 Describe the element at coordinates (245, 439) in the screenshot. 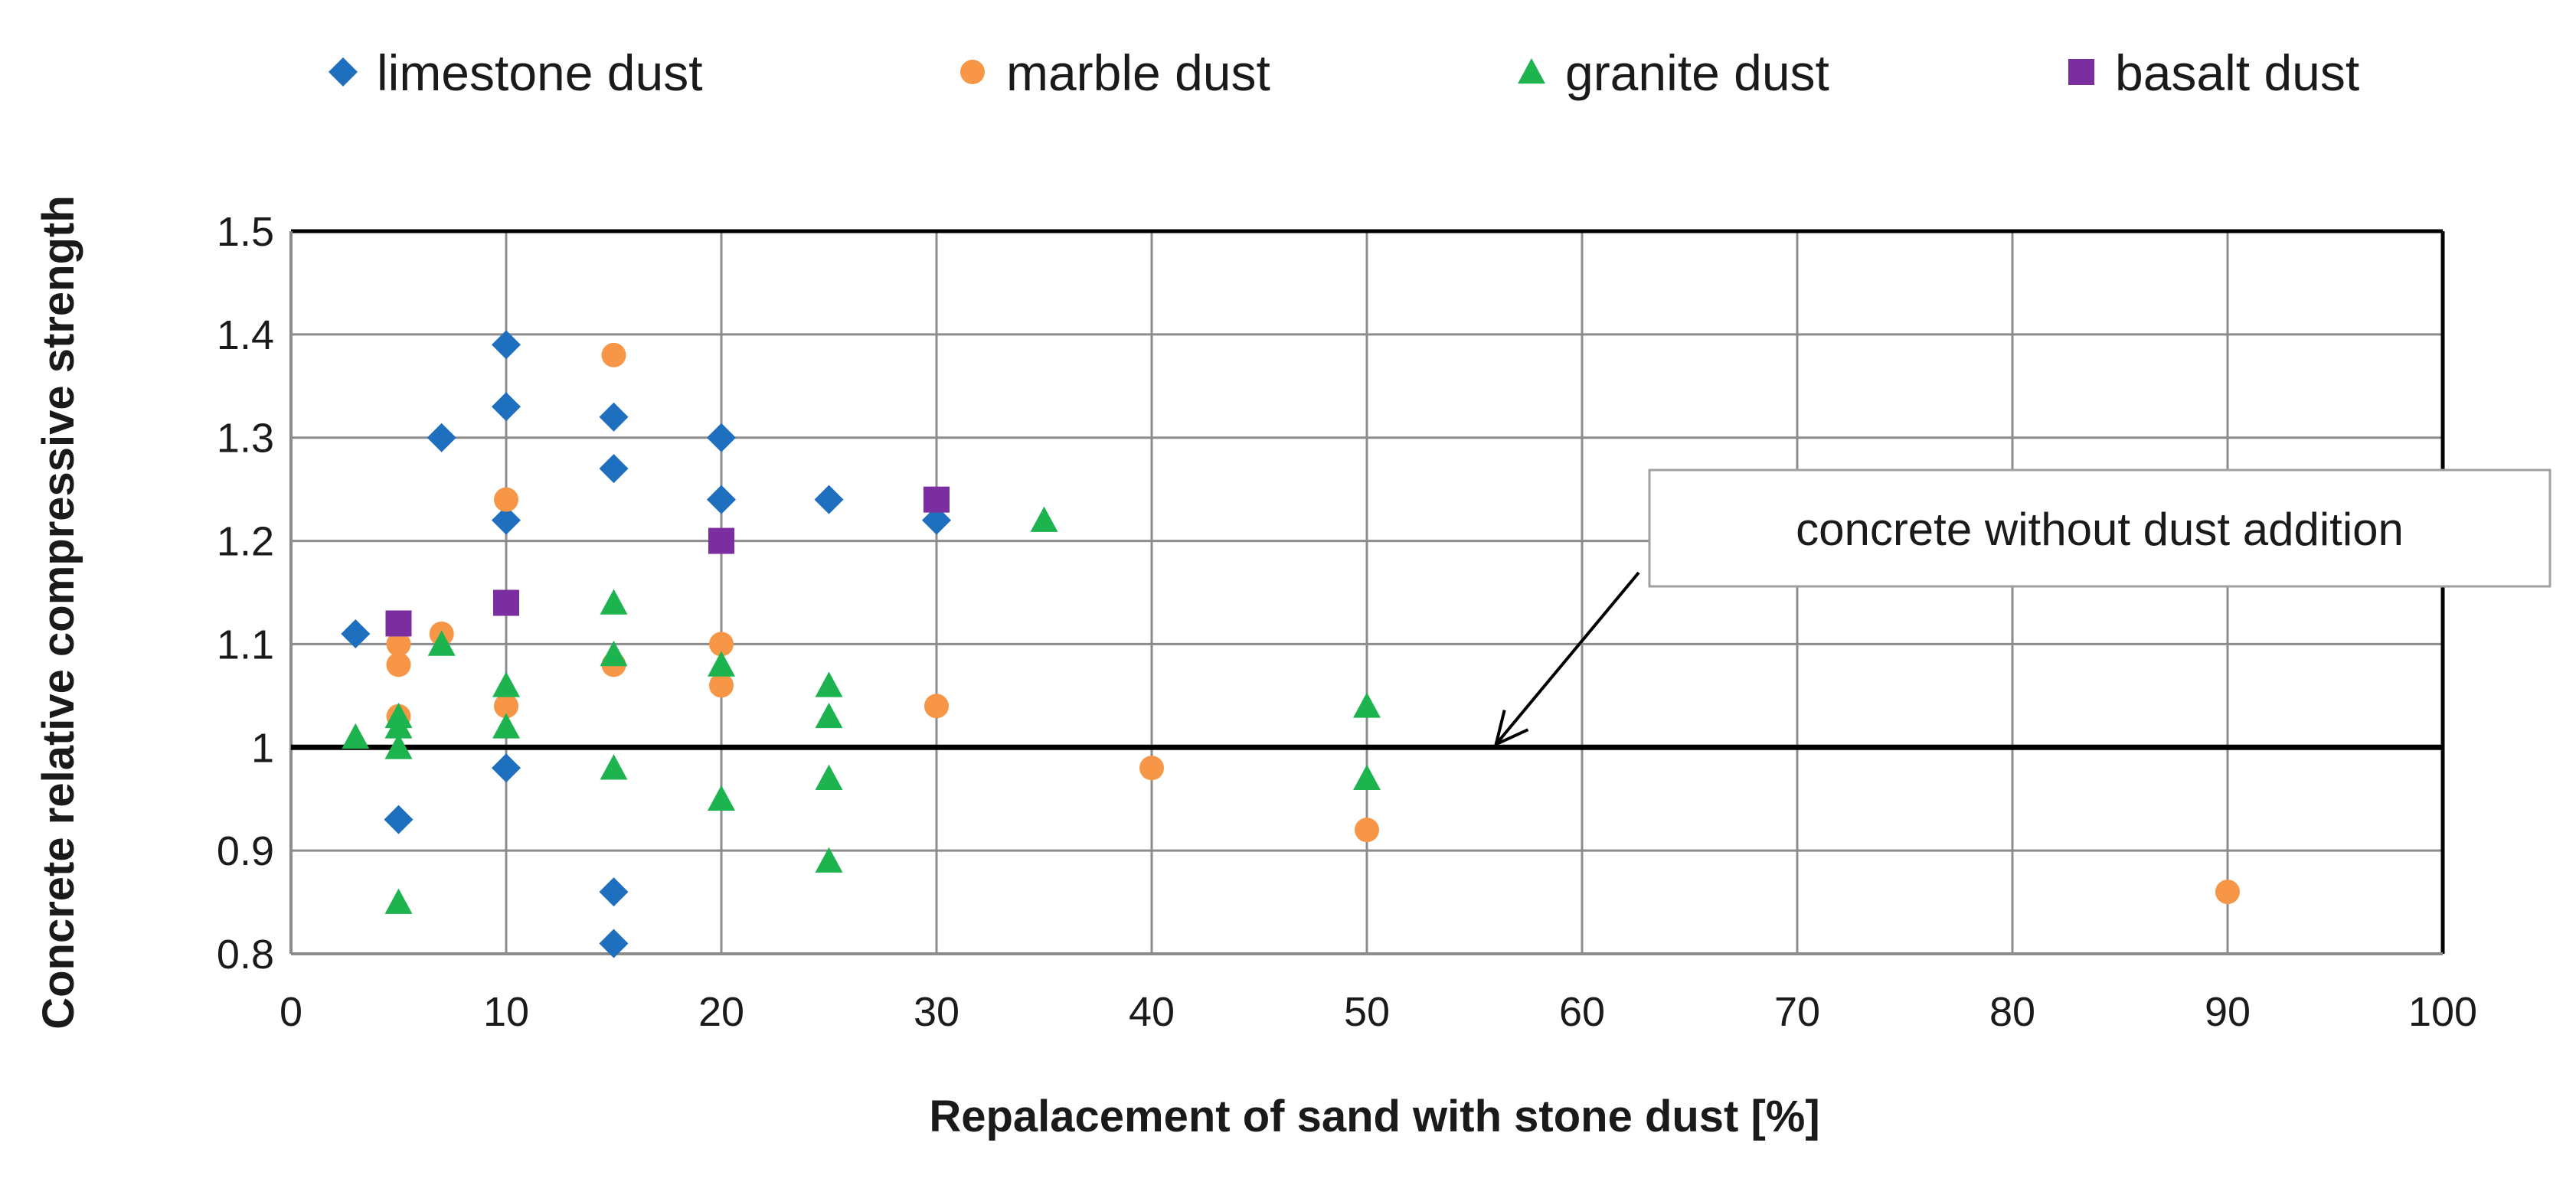

I see `y-tick-label-5: 1.3` at that location.